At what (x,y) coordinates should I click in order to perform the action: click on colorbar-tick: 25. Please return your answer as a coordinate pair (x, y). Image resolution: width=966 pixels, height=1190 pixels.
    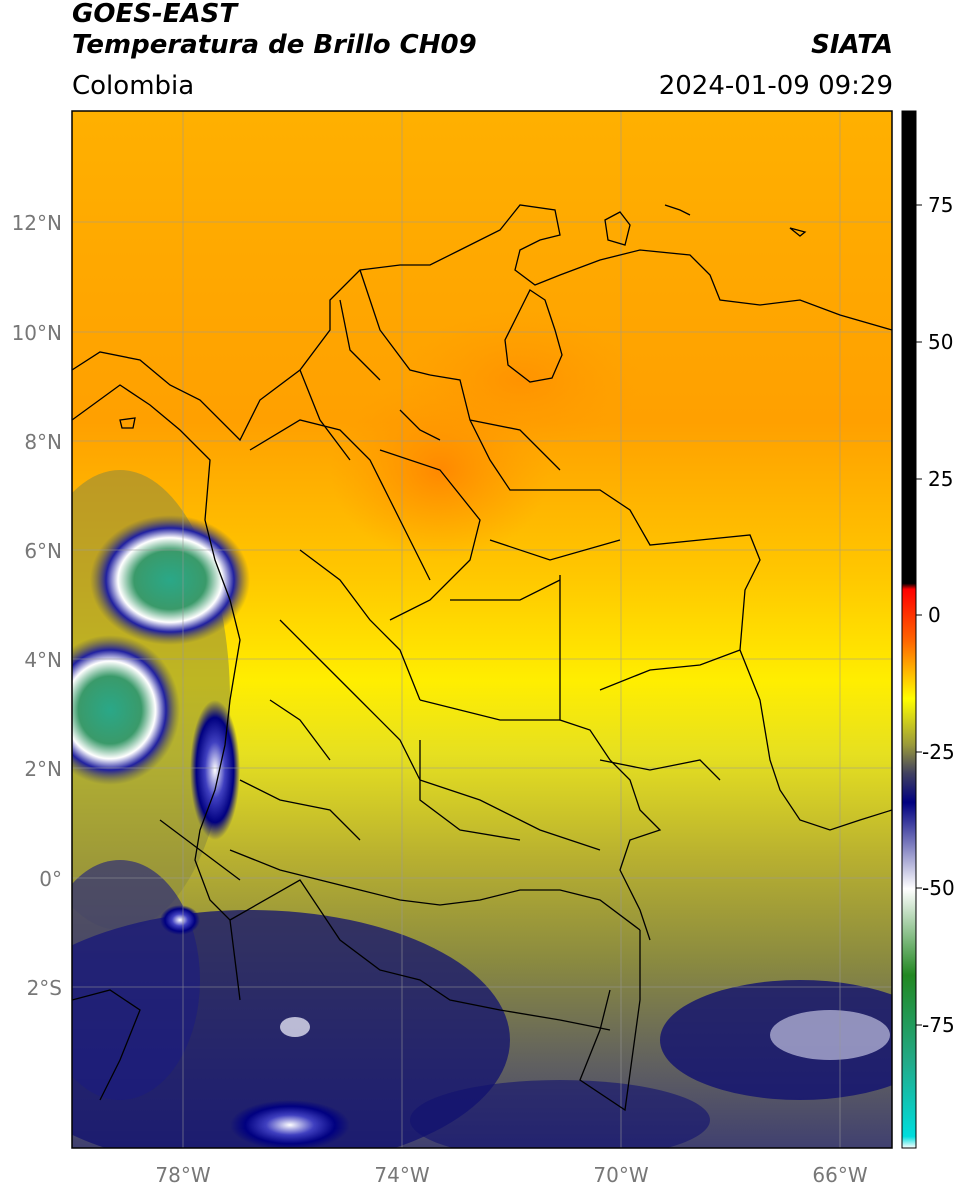
    Looking at the image, I should click on (940, 479).